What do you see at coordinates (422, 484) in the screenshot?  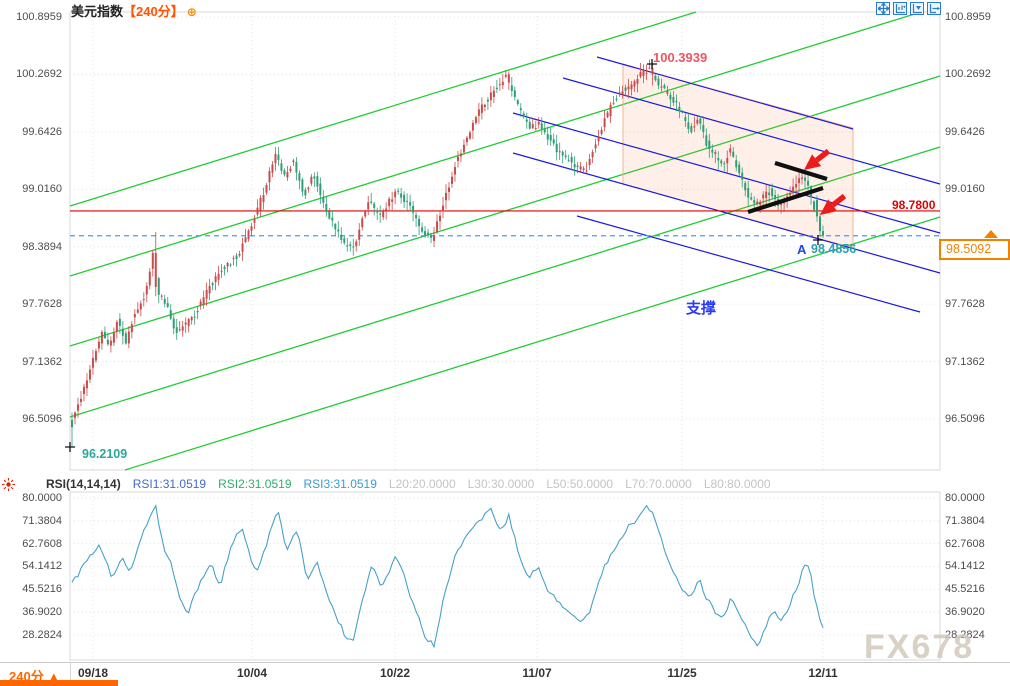 I see `rsi-series-label: L20:20.0000` at bounding box center [422, 484].